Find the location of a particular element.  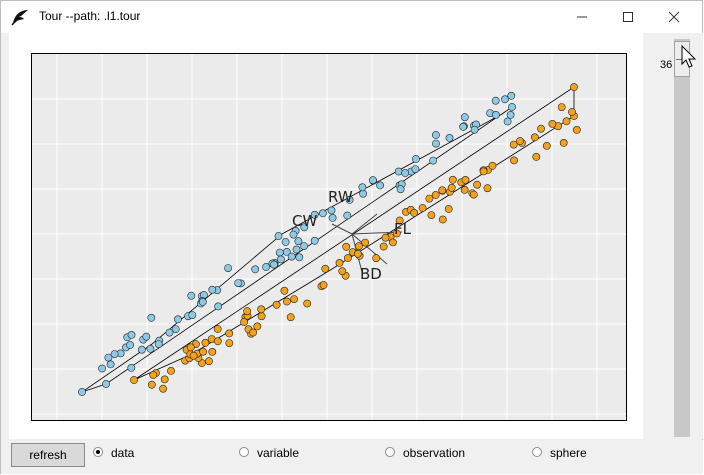

radio-variable-indicator is located at coordinates (244, 452).